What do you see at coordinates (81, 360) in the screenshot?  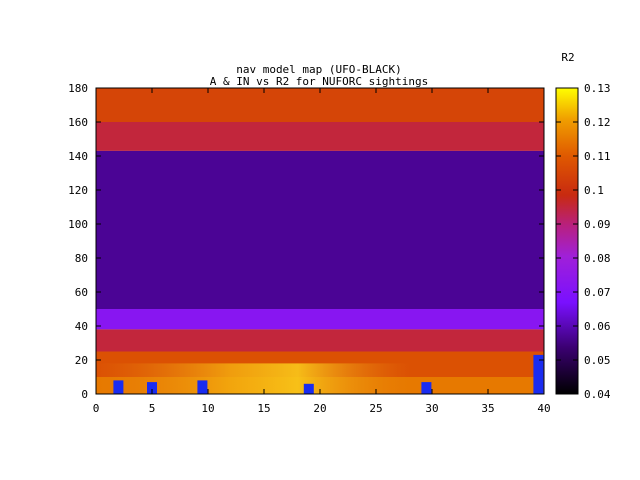 I see `y-tick-label-1: 20` at bounding box center [81, 360].